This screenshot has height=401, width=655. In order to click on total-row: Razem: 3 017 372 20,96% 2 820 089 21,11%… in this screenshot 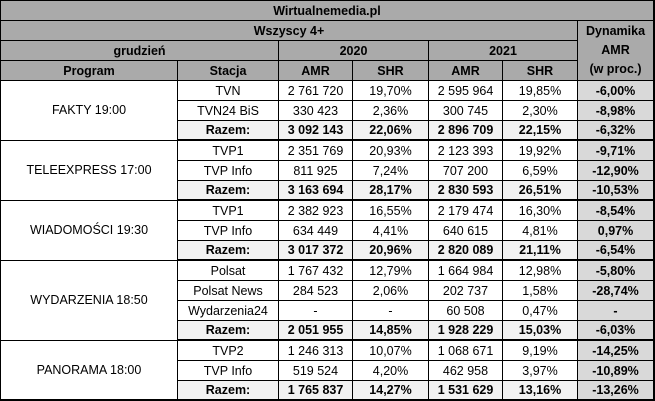, I will do `click(328, 250)`.